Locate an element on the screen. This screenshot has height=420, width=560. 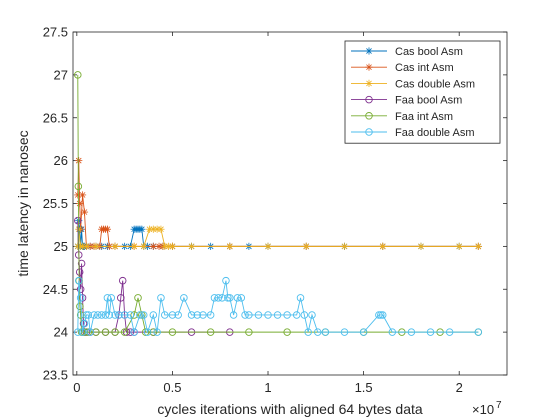
y-tick-label: 23.5 is located at coordinates (55, 375).